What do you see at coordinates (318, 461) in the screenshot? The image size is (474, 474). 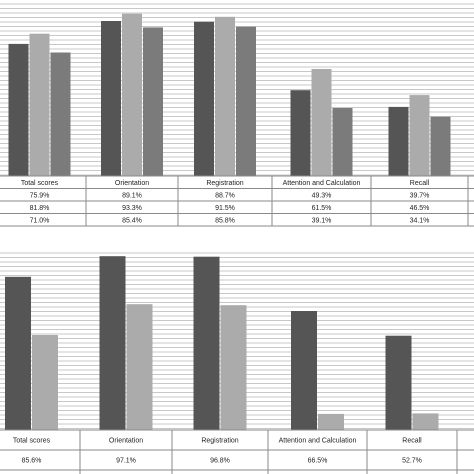 I see `bottom-value-label-s1-c4: 66.5%` at bounding box center [318, 461].